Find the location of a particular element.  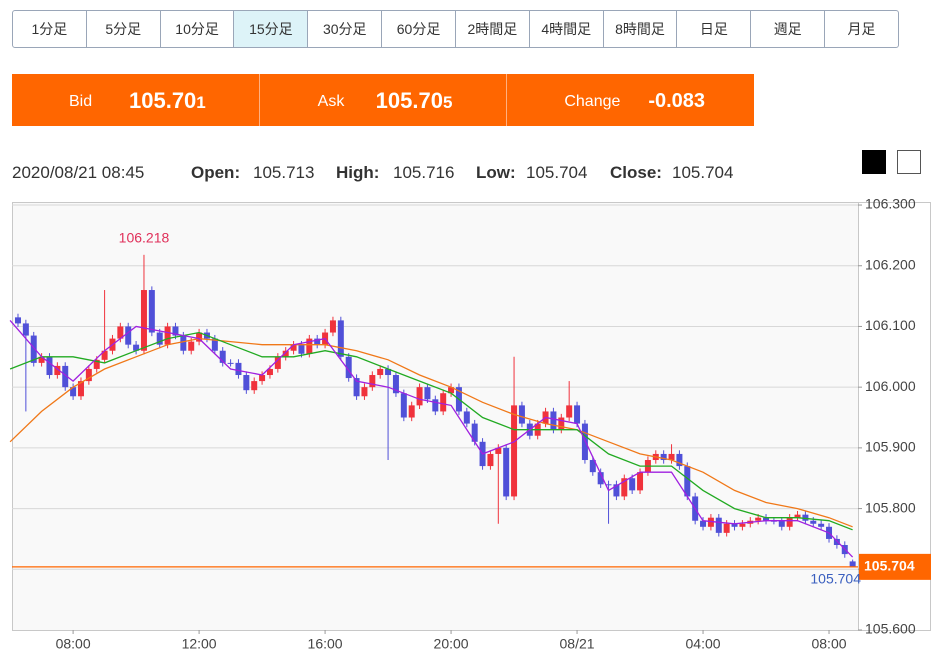

timeframe-tab: 1分足 is located at coordinates (49, 29).